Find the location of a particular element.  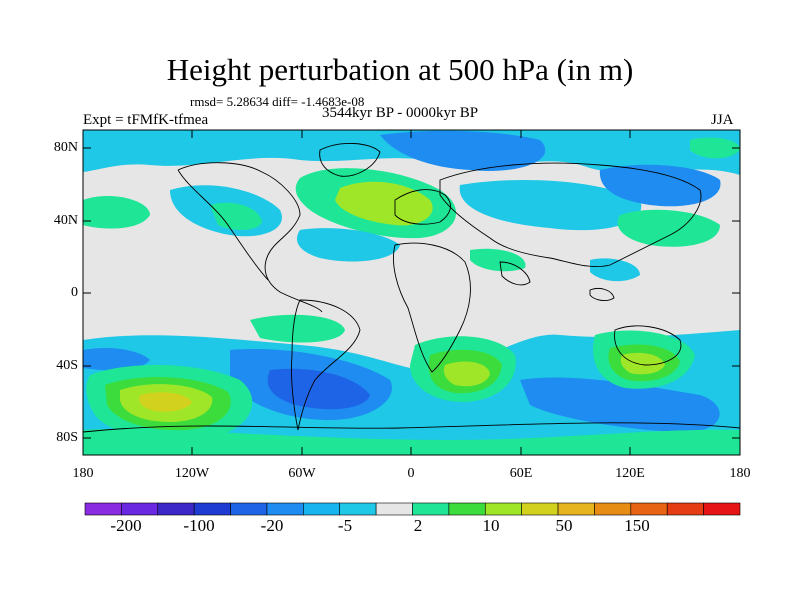

colorbar-label: 150 is located at coordinates (637, 525).